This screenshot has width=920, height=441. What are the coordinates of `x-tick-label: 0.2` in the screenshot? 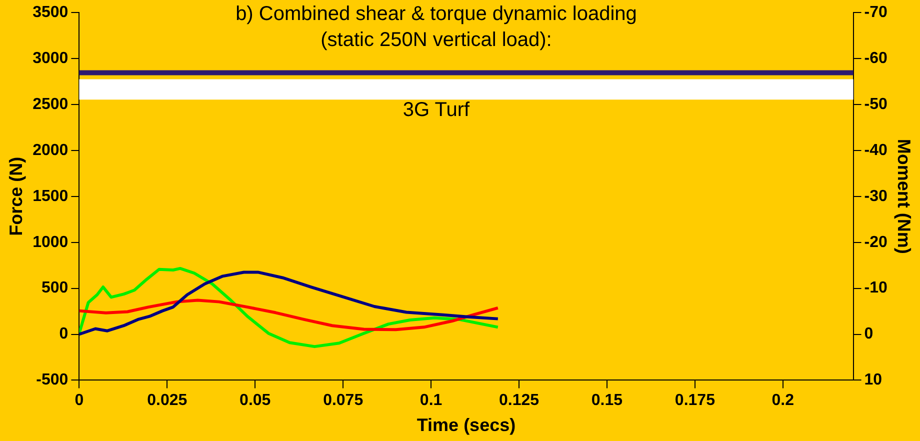 It's located at (783, 401).